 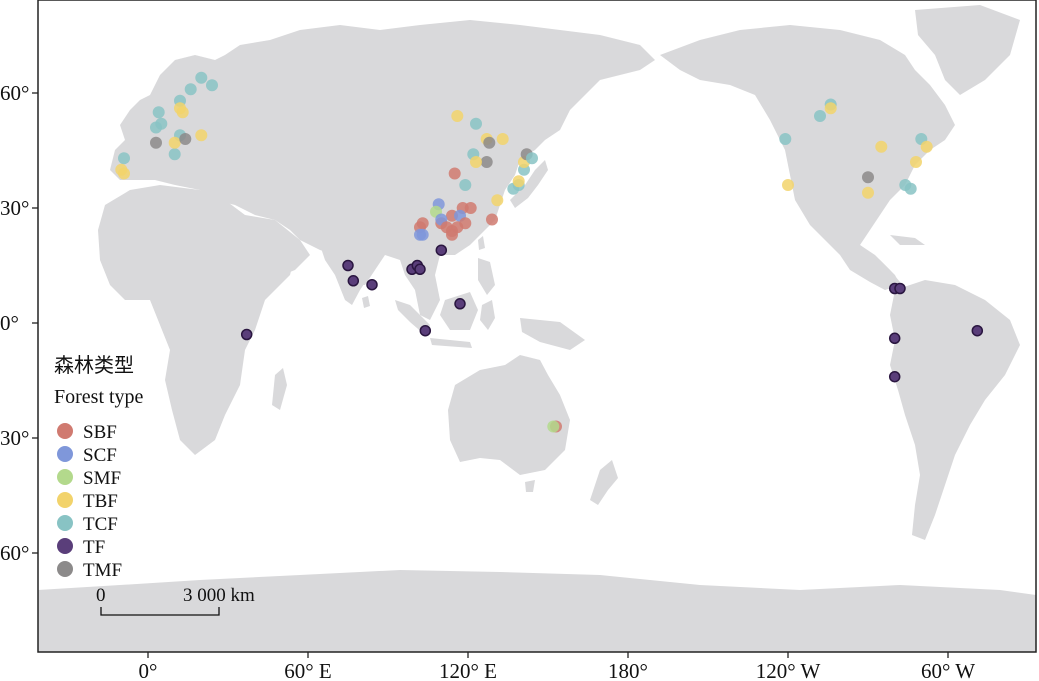 I want to click on x-tick-label-4: 120° W, so click(x=788, y=670).